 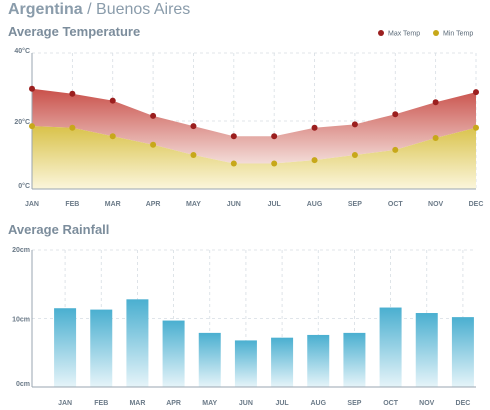 I want to click on y-tick-label: 0°C, so click(x=24, y=186).